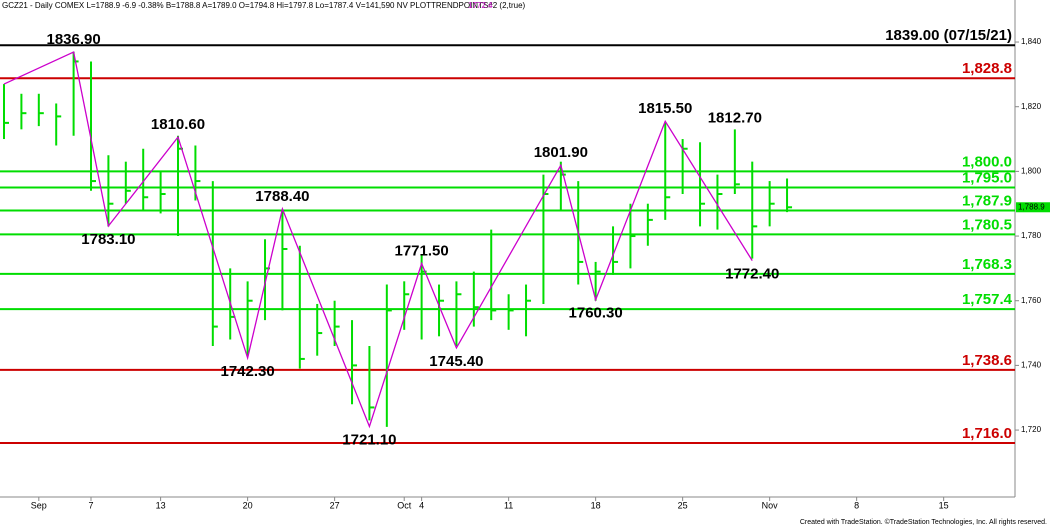 The image size is (1050, 527). I want to click on y-tick-label: 1,740, so click(1031, 365).